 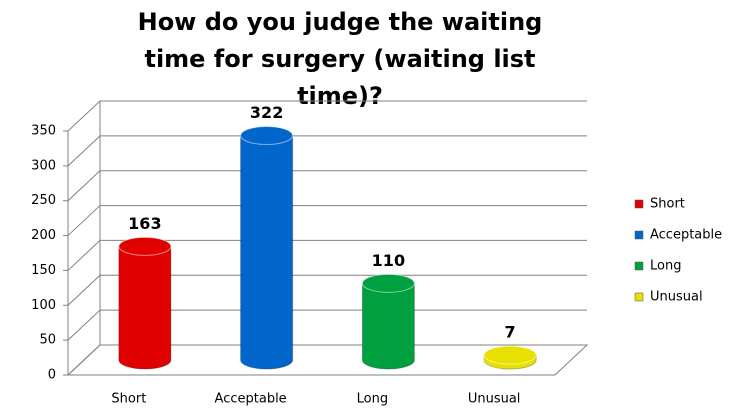 I want to click on y-tick-label: 50, so click(x=47, y=340).